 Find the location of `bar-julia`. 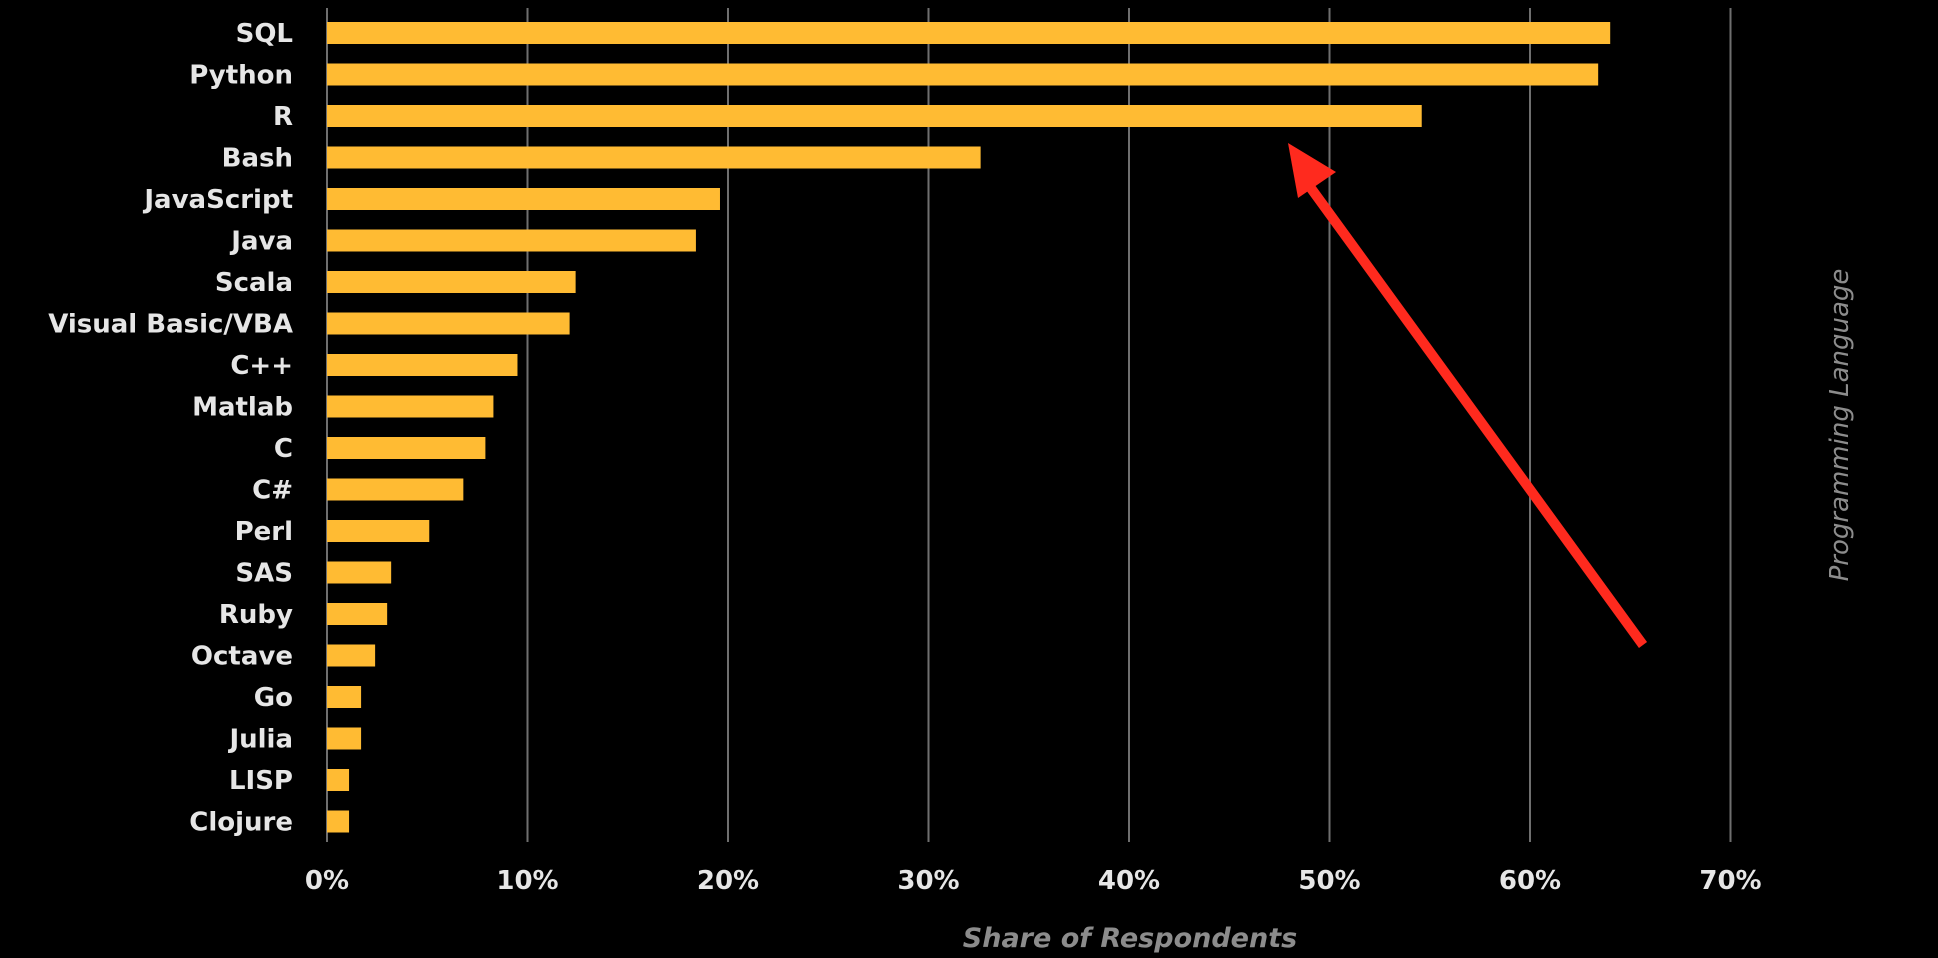

bar-julia is located at coordinates (344, 738).